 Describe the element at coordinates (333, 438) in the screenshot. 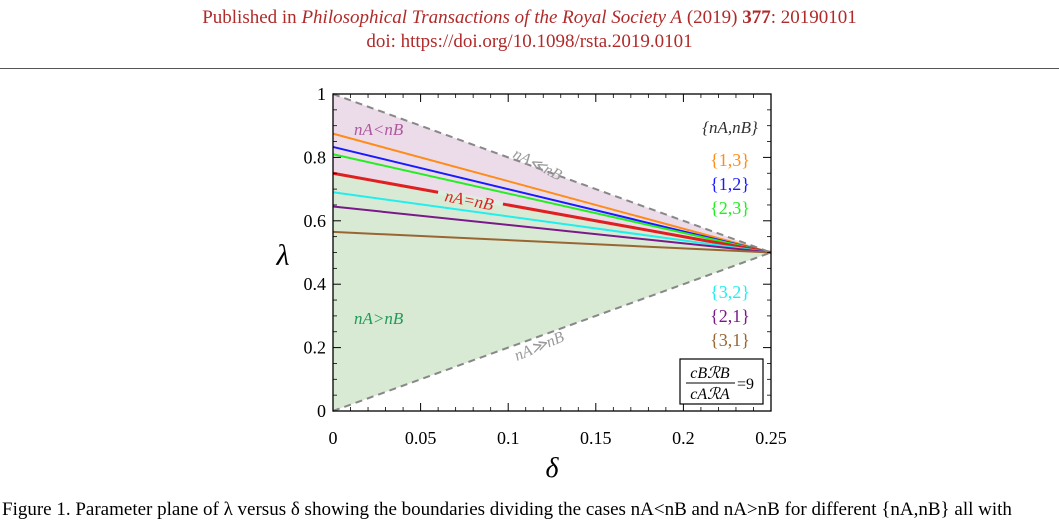

I see `x-tick-label-0: 0` at that location.